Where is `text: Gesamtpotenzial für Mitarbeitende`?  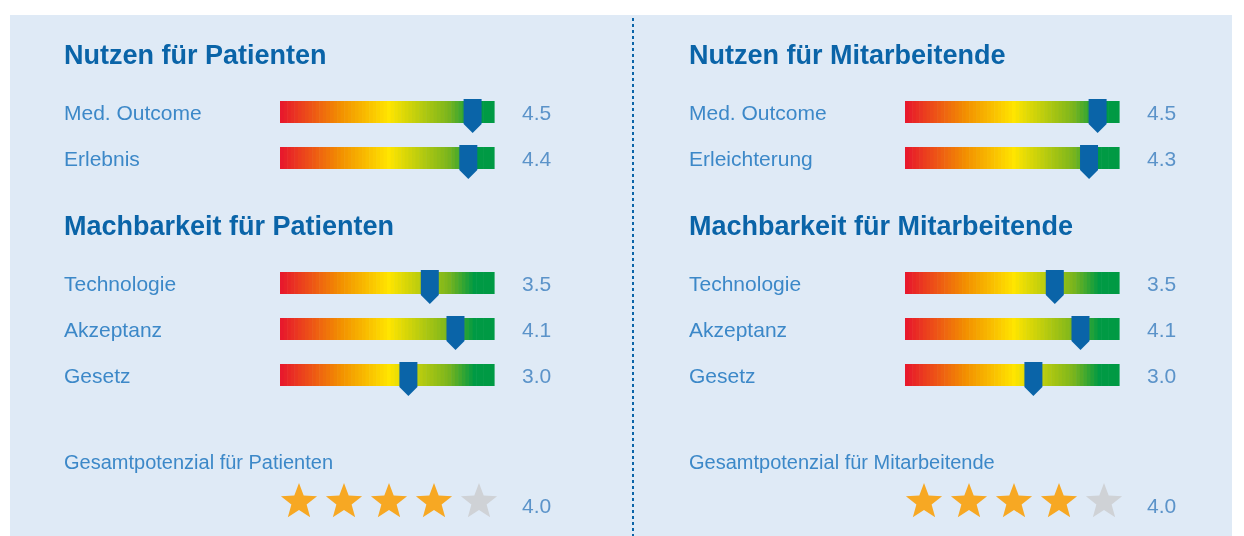
text: Gesamtpotenzial für Mitarbeitende is located at coordinates (842, 462).